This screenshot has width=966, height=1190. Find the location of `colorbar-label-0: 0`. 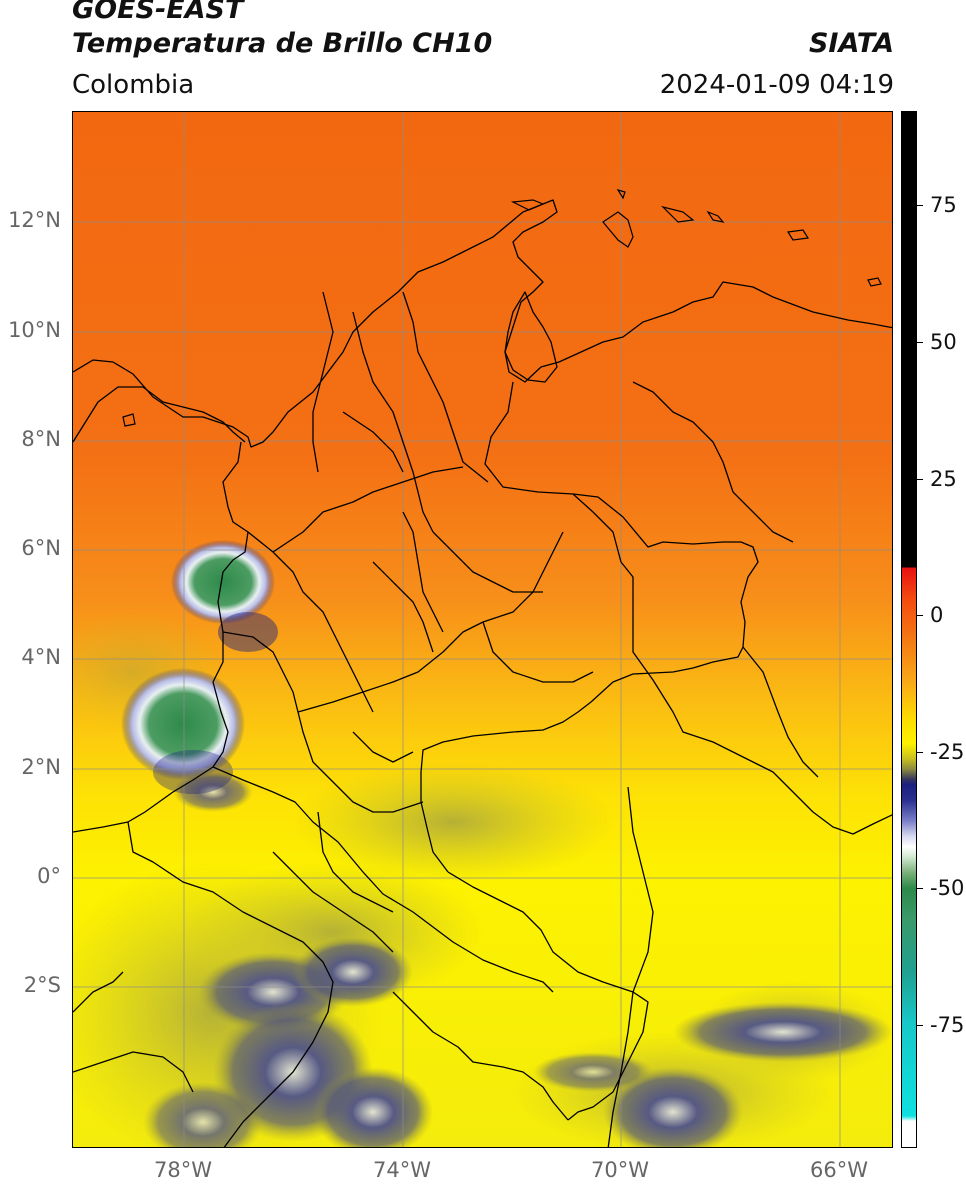

colorbar-label-0: 0 is located at coordinates (937, 615).